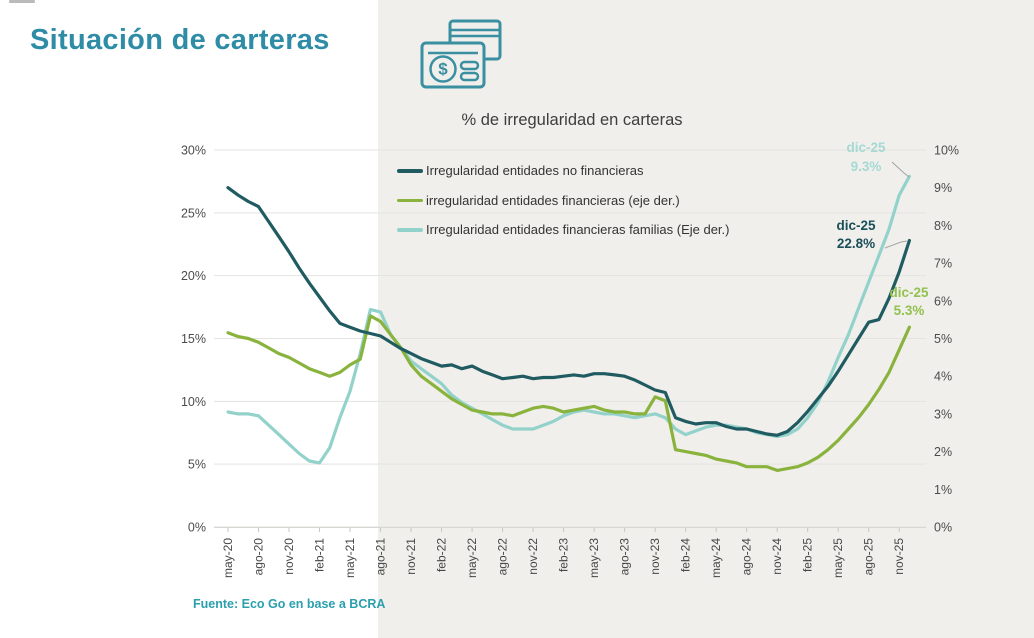  I want to click on left-axis-tick-label: 0%, so click(197, 528).